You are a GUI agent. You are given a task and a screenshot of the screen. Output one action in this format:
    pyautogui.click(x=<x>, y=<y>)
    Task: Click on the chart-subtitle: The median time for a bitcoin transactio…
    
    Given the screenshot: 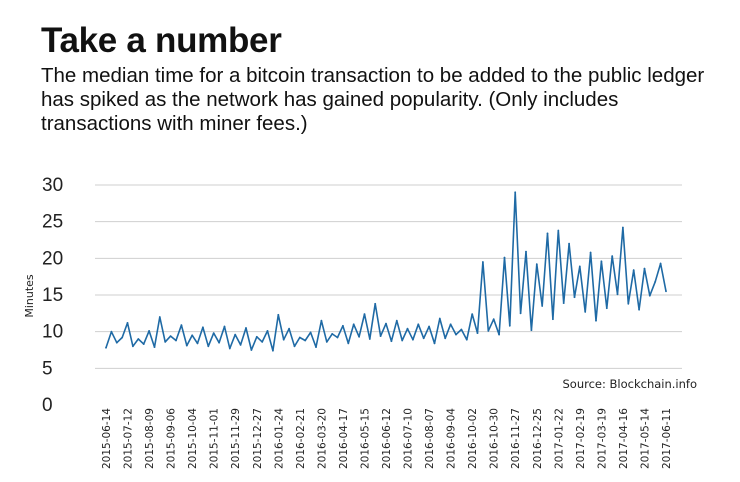 What is the action you would take?
    pyautogui.click(x=373, y=99)
    